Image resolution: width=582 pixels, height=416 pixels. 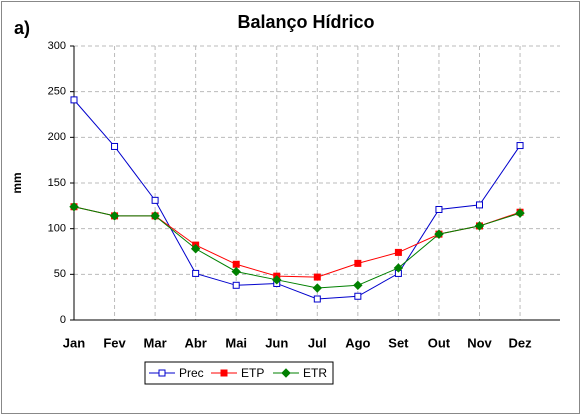 I want to click on chart-title: Balanço Hídrico, so click(x=305, y=22).